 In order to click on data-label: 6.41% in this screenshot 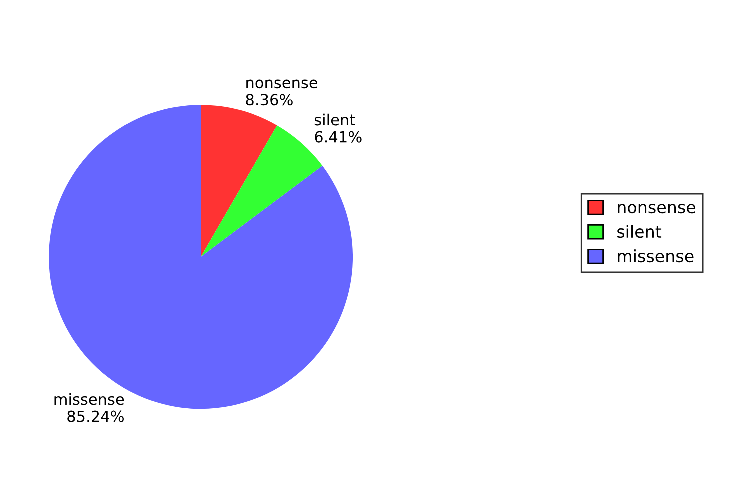, I will do `click(338, 137)`.